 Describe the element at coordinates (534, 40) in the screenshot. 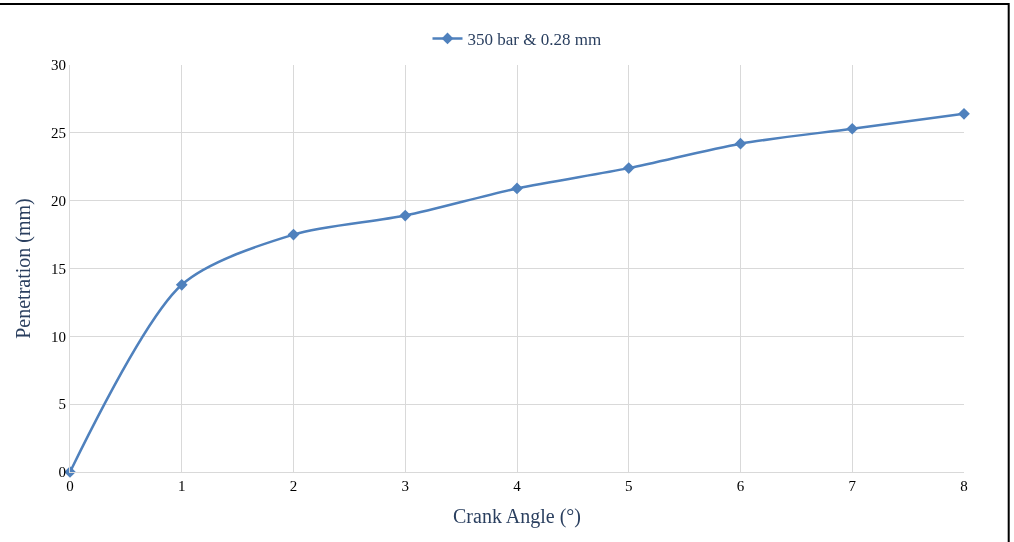

I see `legend-label: 350 bar & 0.28 mm` at that location.